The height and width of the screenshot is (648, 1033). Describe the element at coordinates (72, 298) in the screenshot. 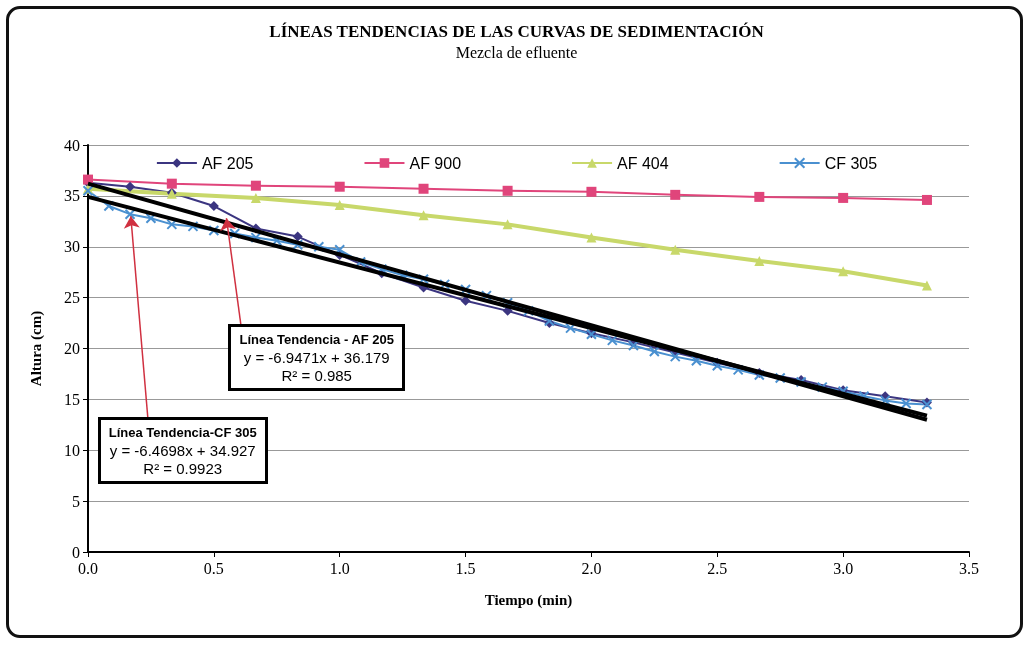

I see `y-tick-label: 25` at that location.